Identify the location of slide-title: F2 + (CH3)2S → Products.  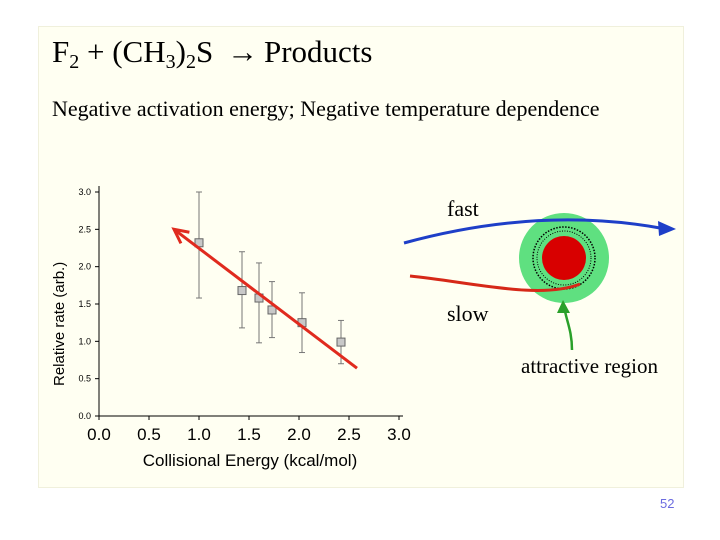
(212, 53).